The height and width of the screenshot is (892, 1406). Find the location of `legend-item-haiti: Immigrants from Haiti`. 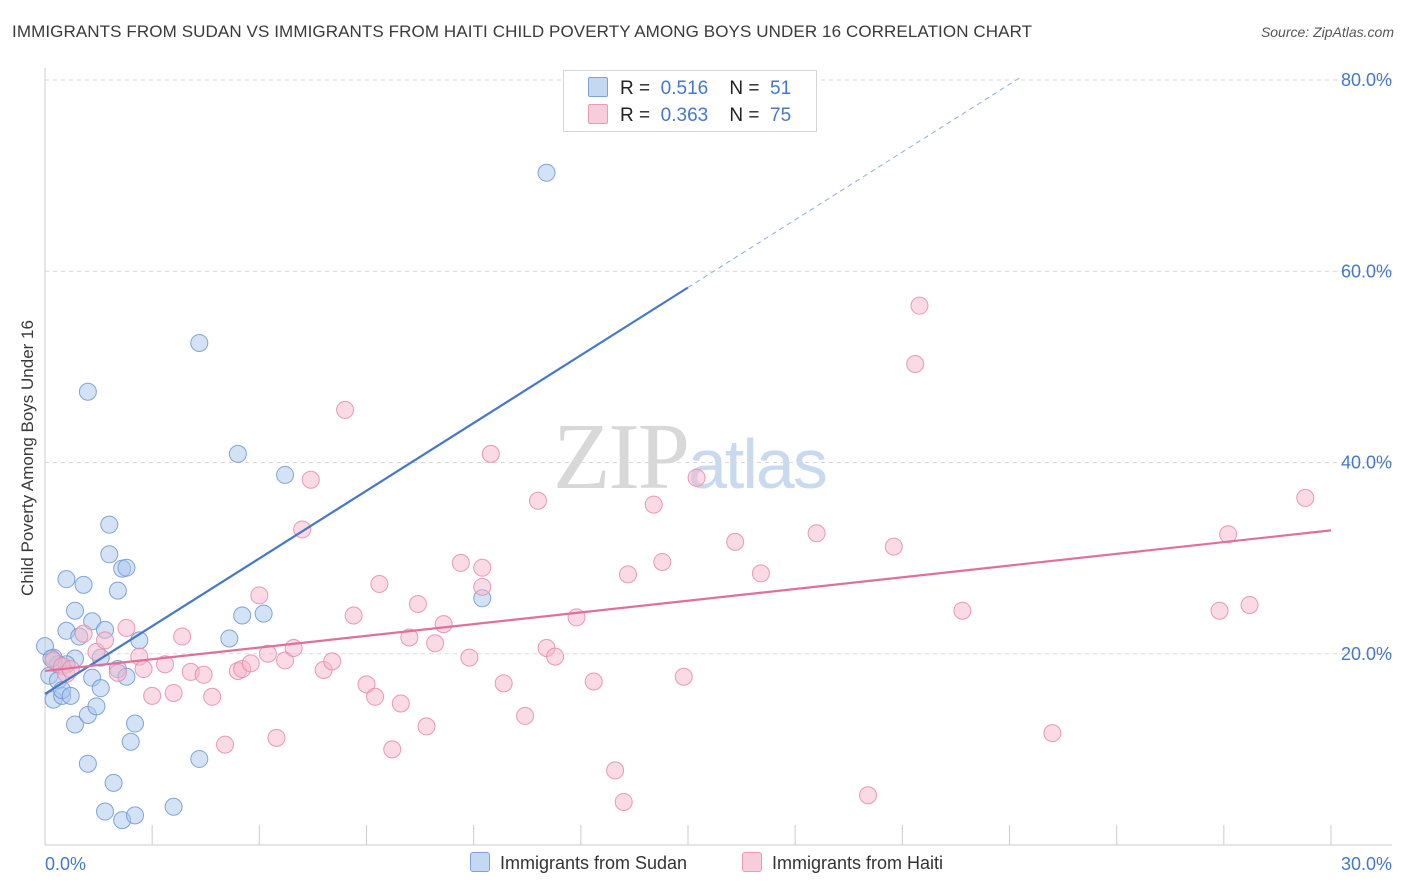

legend-item-haiti: Immigrants from Haiti is located at coordinates (842, 863).